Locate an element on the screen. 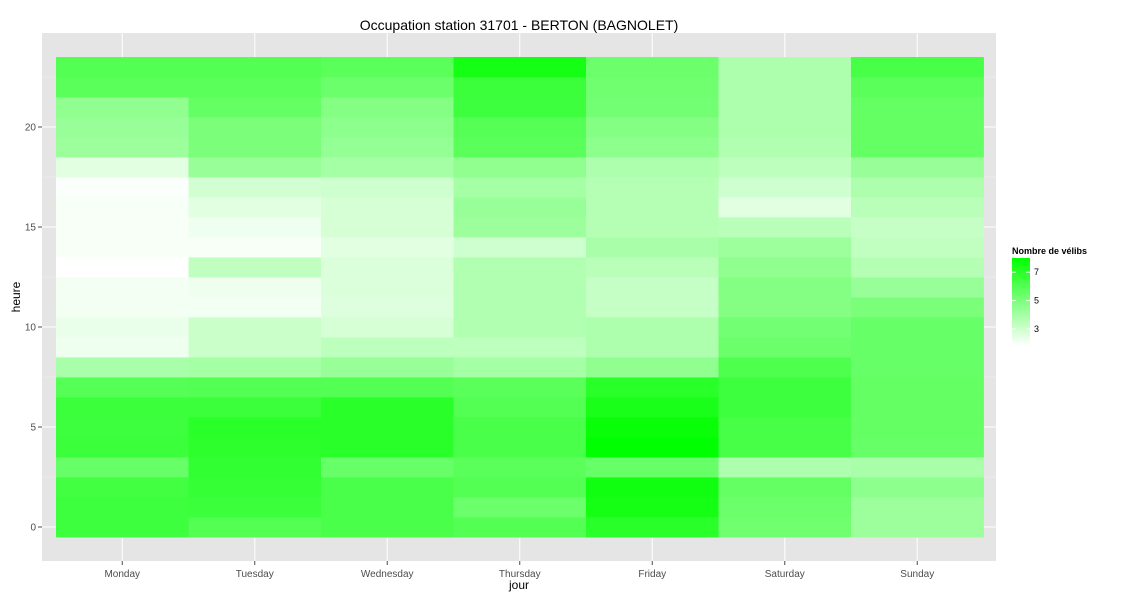 This screenshot has height=600, width=1125. y-tick-label: 0 is located at coordinates (33, 528).